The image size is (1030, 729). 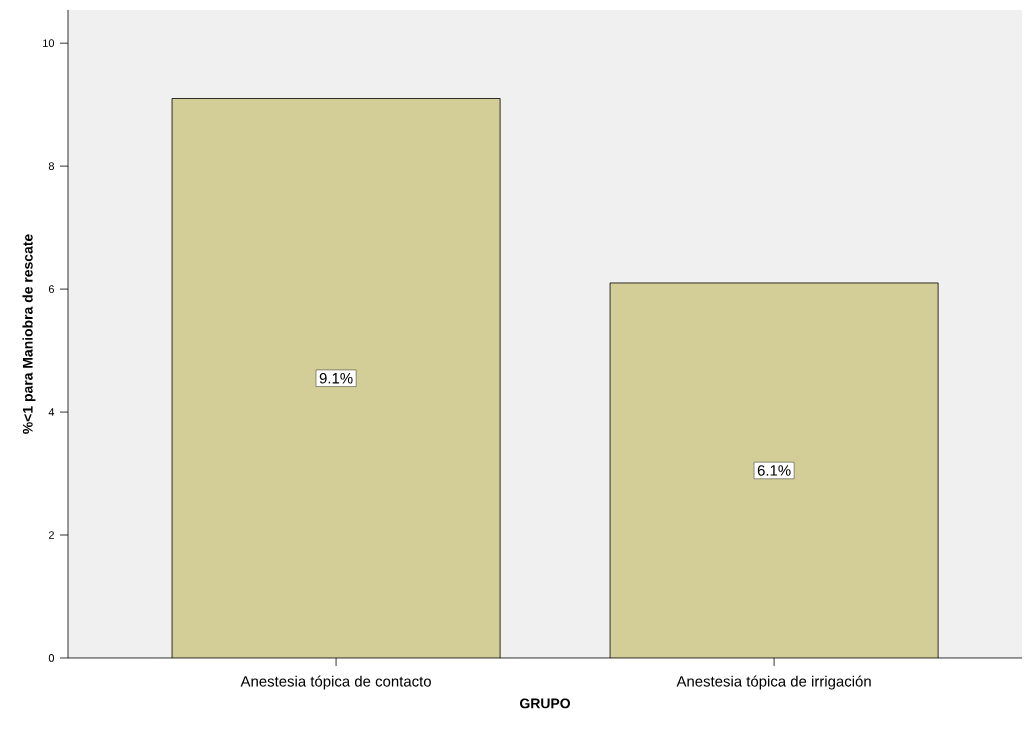 What do you see at coordinates (51, 412) in the screenshot?
I see `y-tick-label: 4` at bounding box center [51, 412].